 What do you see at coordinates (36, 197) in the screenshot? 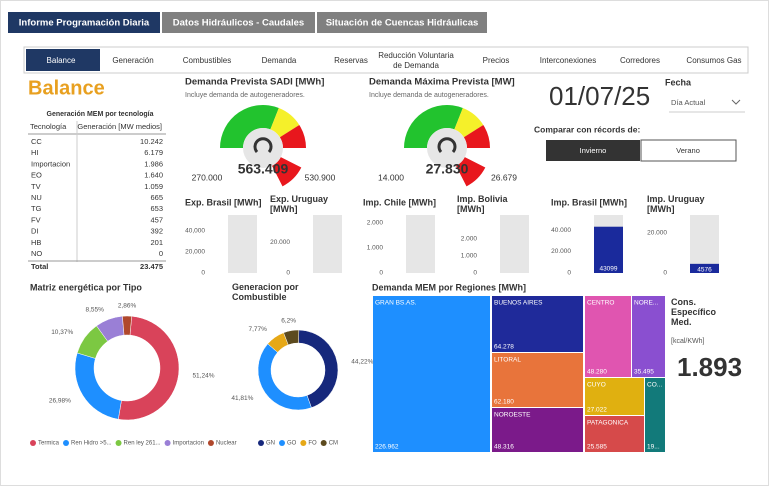
I see `table-cell: NU` at bounding box center [36, 197].